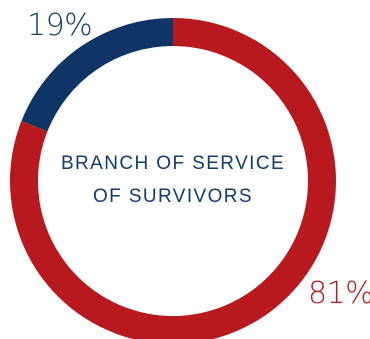 The height and width of the screenshot is (339, 370). Describe the element at coordinates (339, 293) in the screenshot. I see `slice-label-81: 81%` at that location.